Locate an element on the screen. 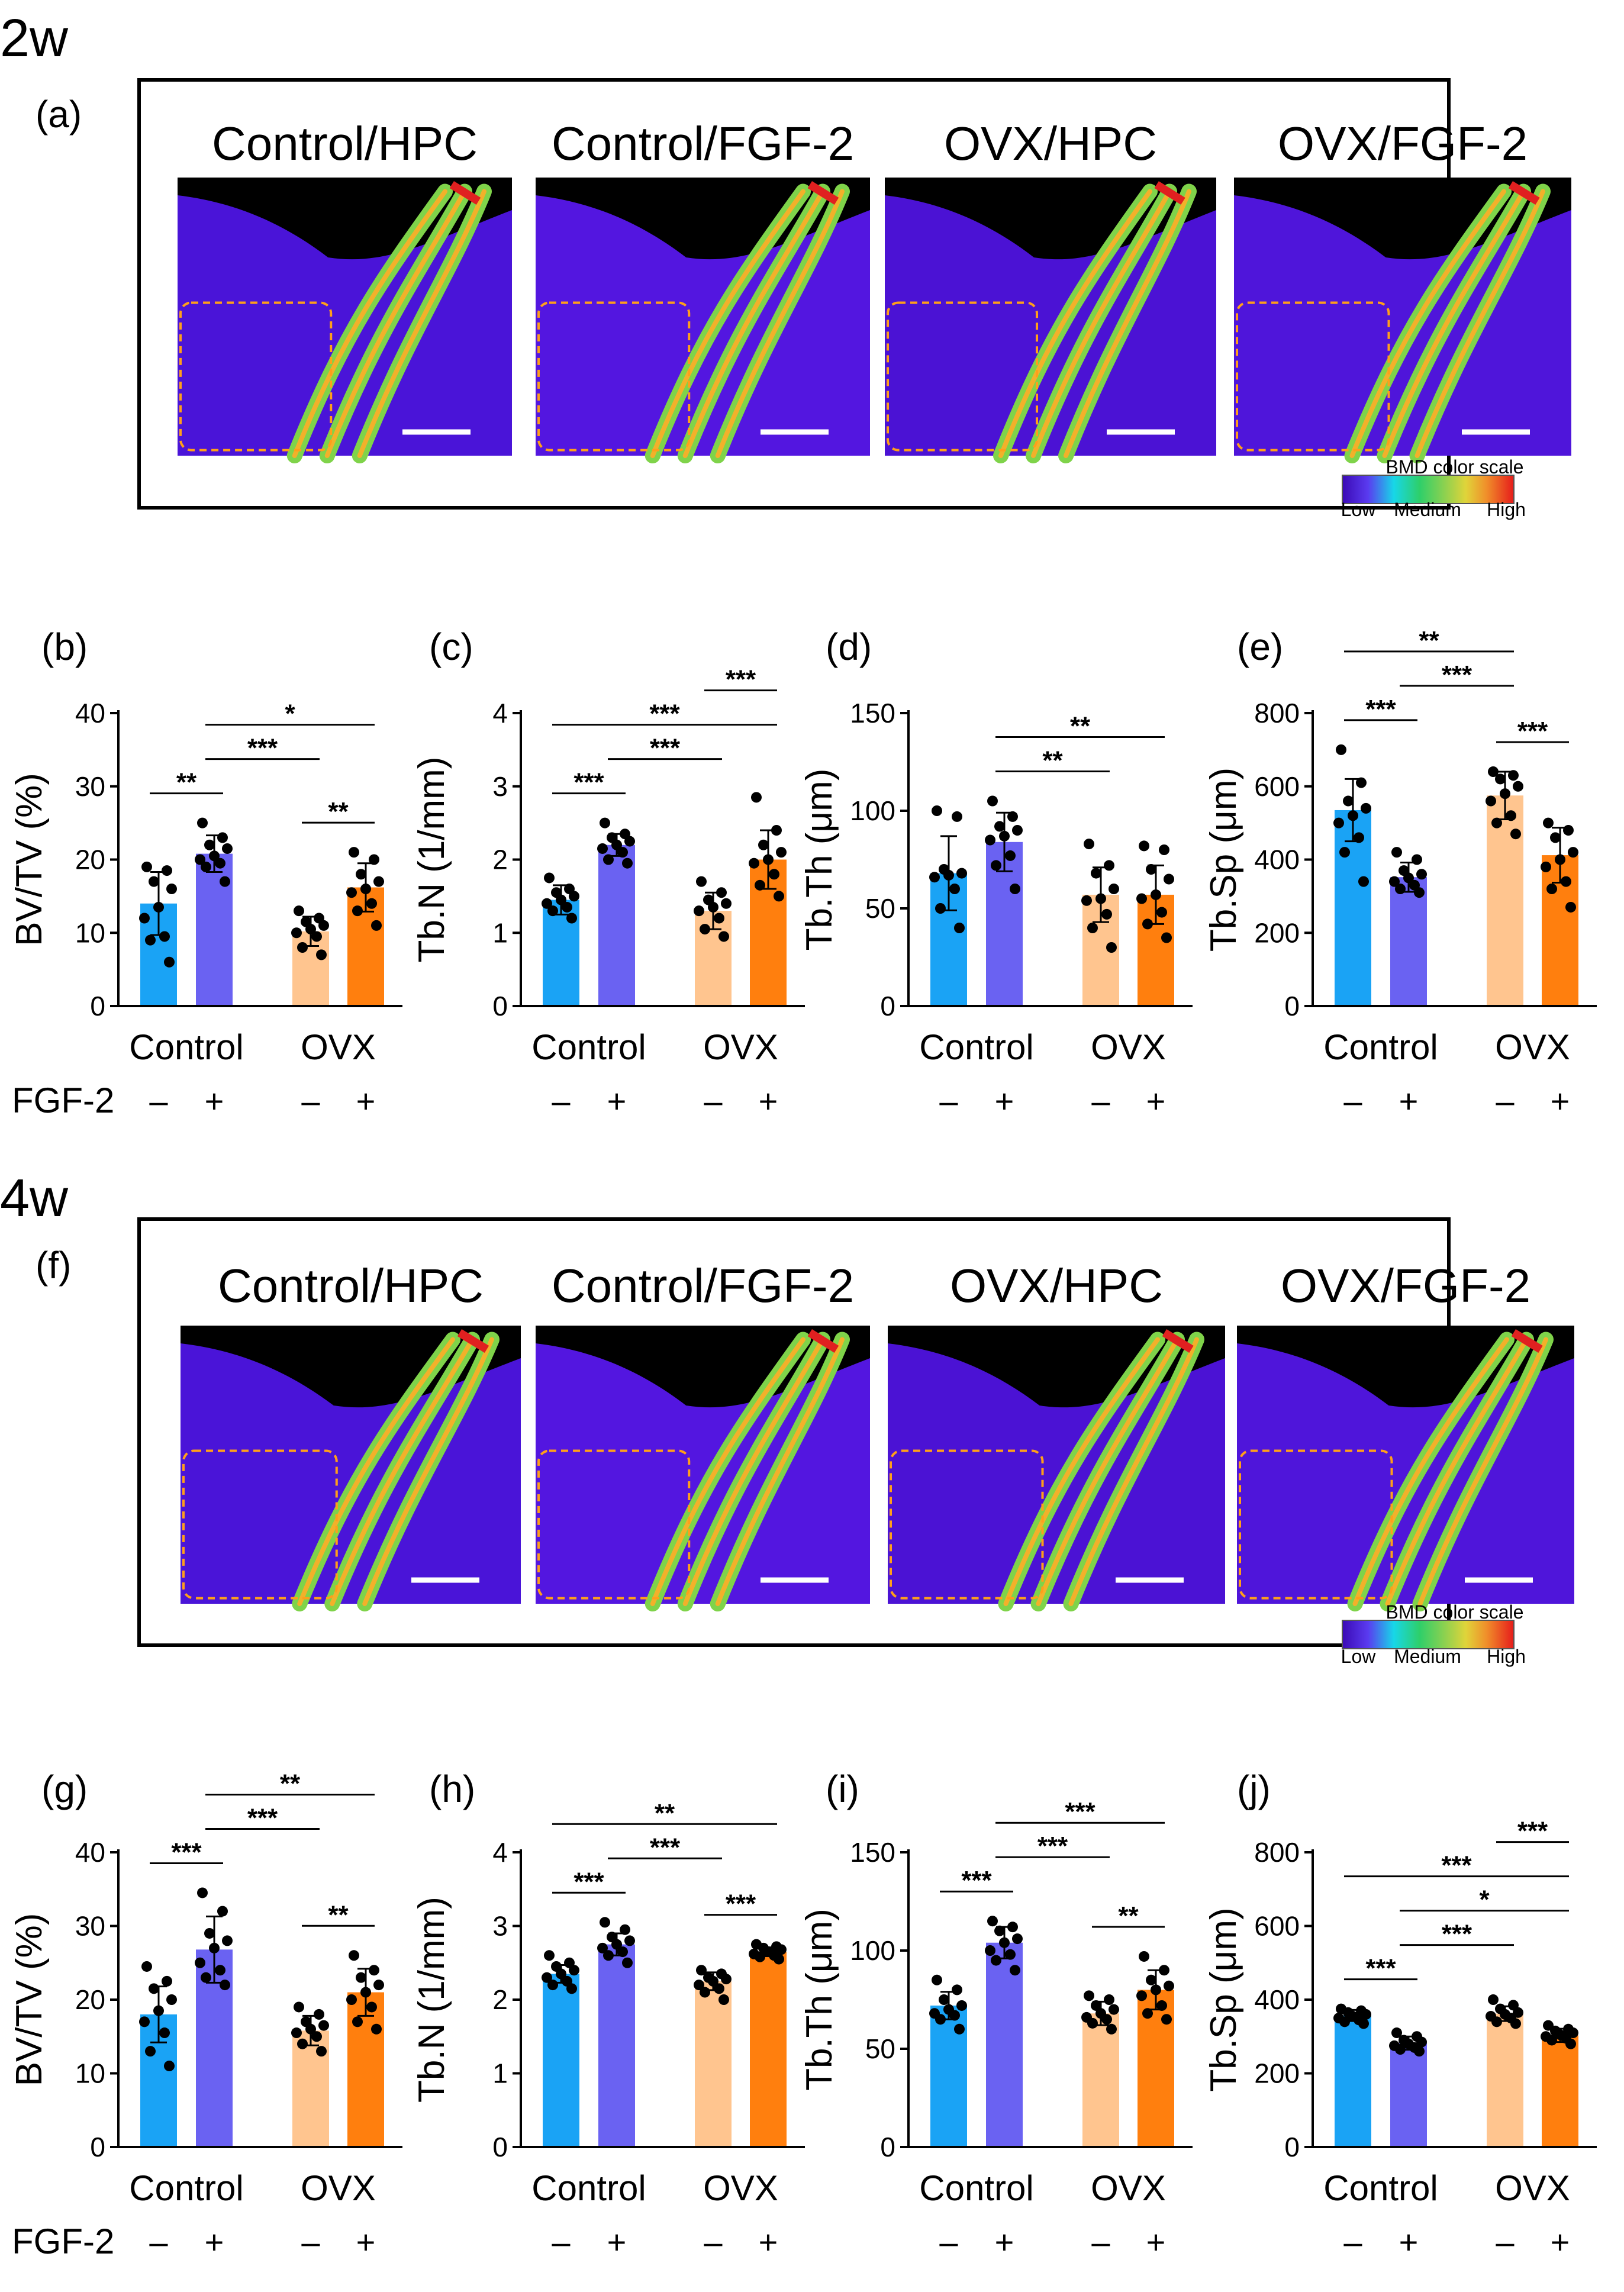  y-tick-label: 400 is located at coordinates (1277, 859).